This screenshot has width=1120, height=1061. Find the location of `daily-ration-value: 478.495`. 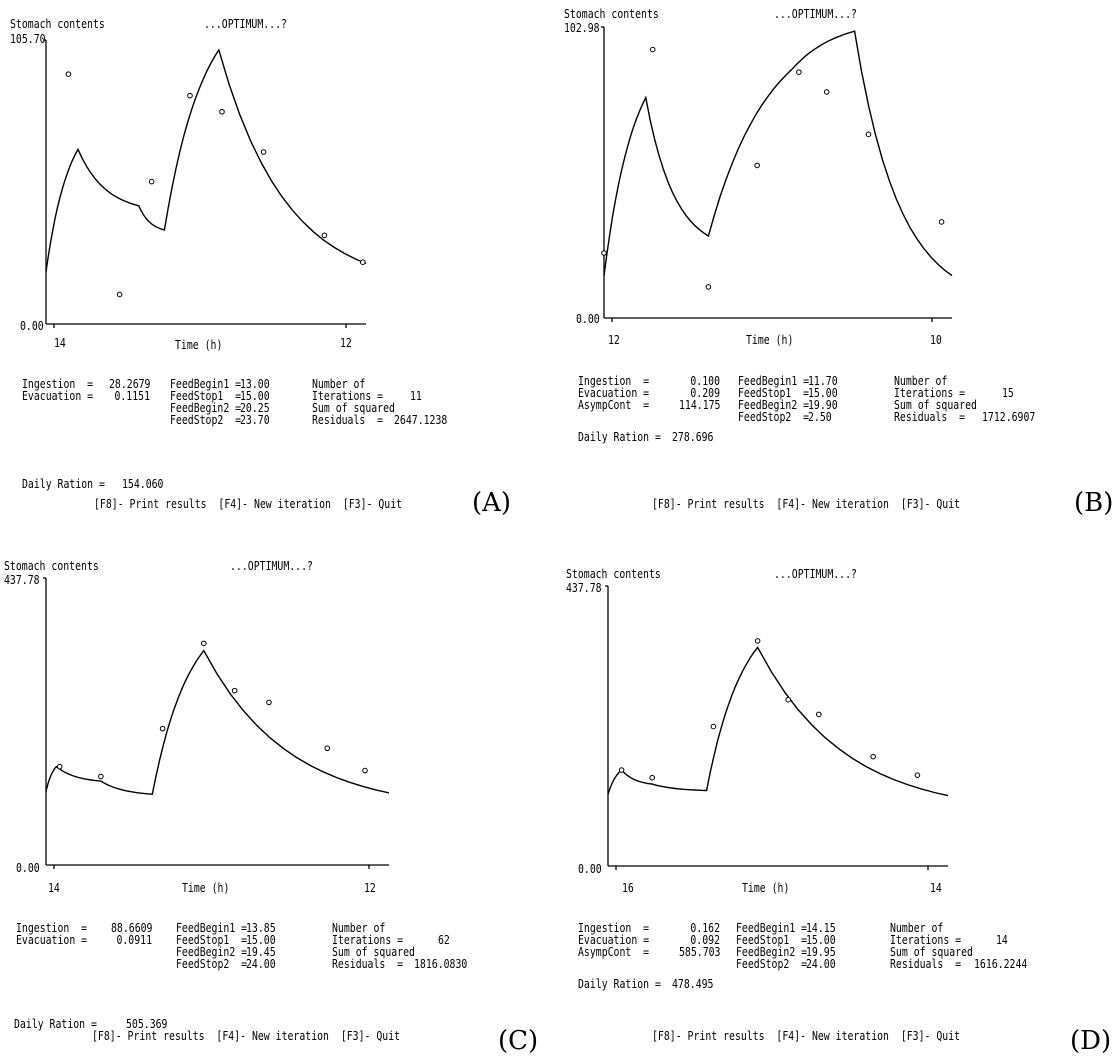

daily-ration-value: 478.495 is located at coordinates (693, 984).